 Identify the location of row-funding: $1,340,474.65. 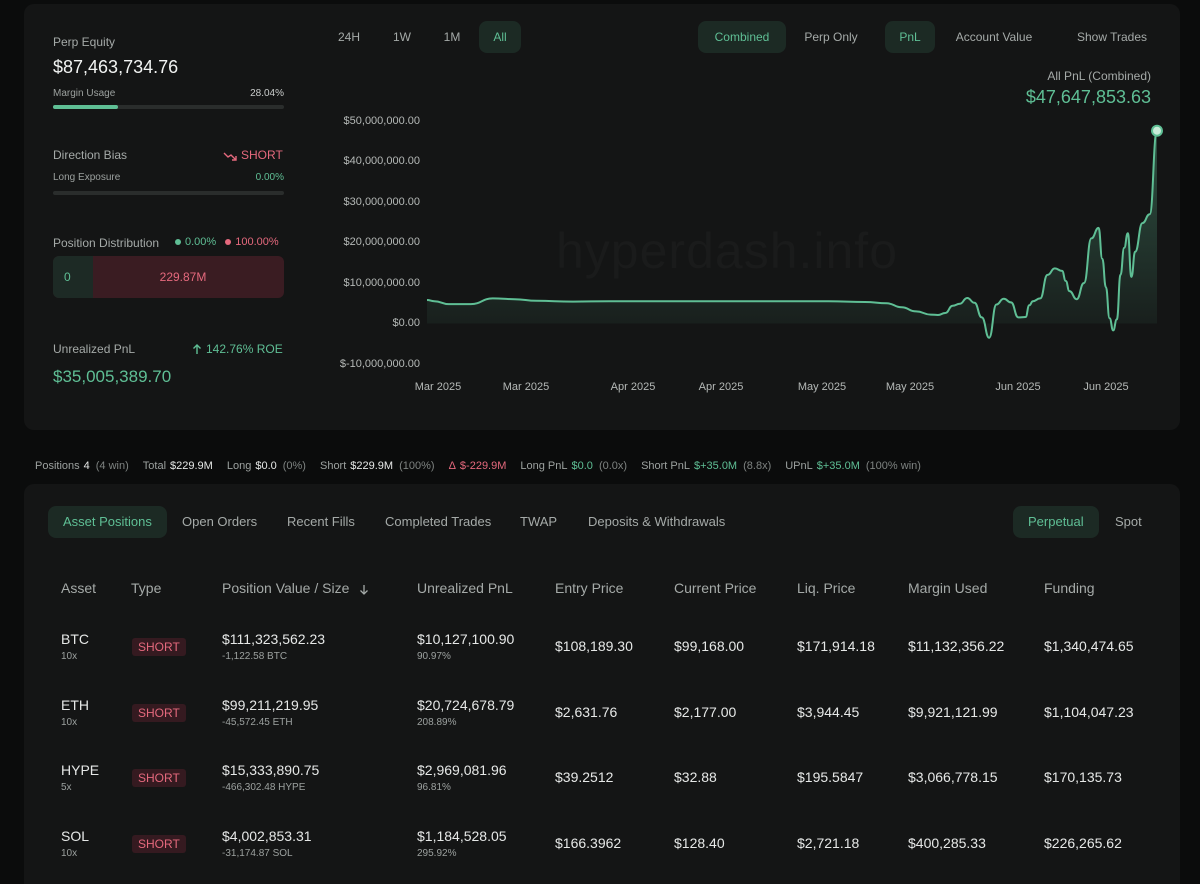
(1089, 646).